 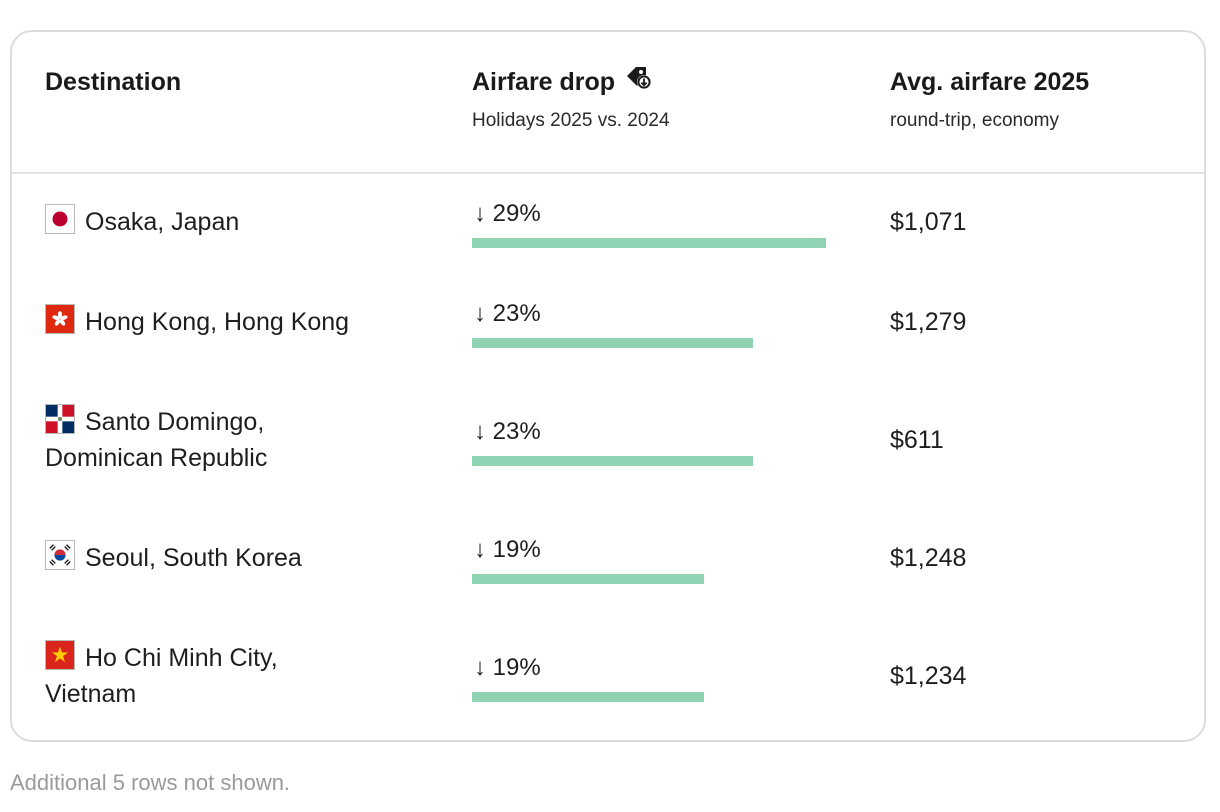 I want to click on avg-airfare-value: $1,071, so click(x=928, y=222).